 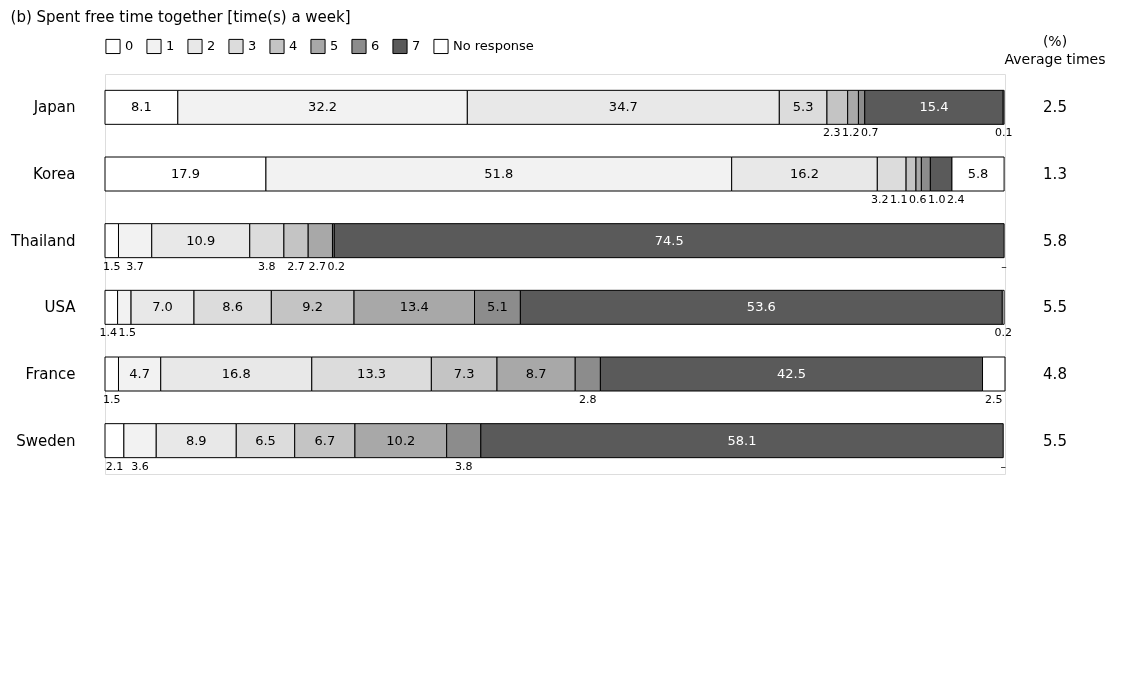 What do you see at coordinates (233, 307) in the screenshot?
I see `data-label: 8.6` at bounding box center [233, 307].